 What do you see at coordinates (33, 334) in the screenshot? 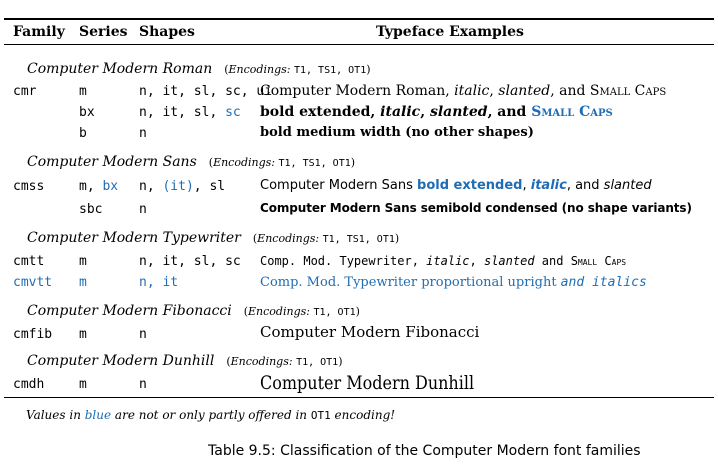
I see `family-cell: cmfib` at bounding box center [33, 334].